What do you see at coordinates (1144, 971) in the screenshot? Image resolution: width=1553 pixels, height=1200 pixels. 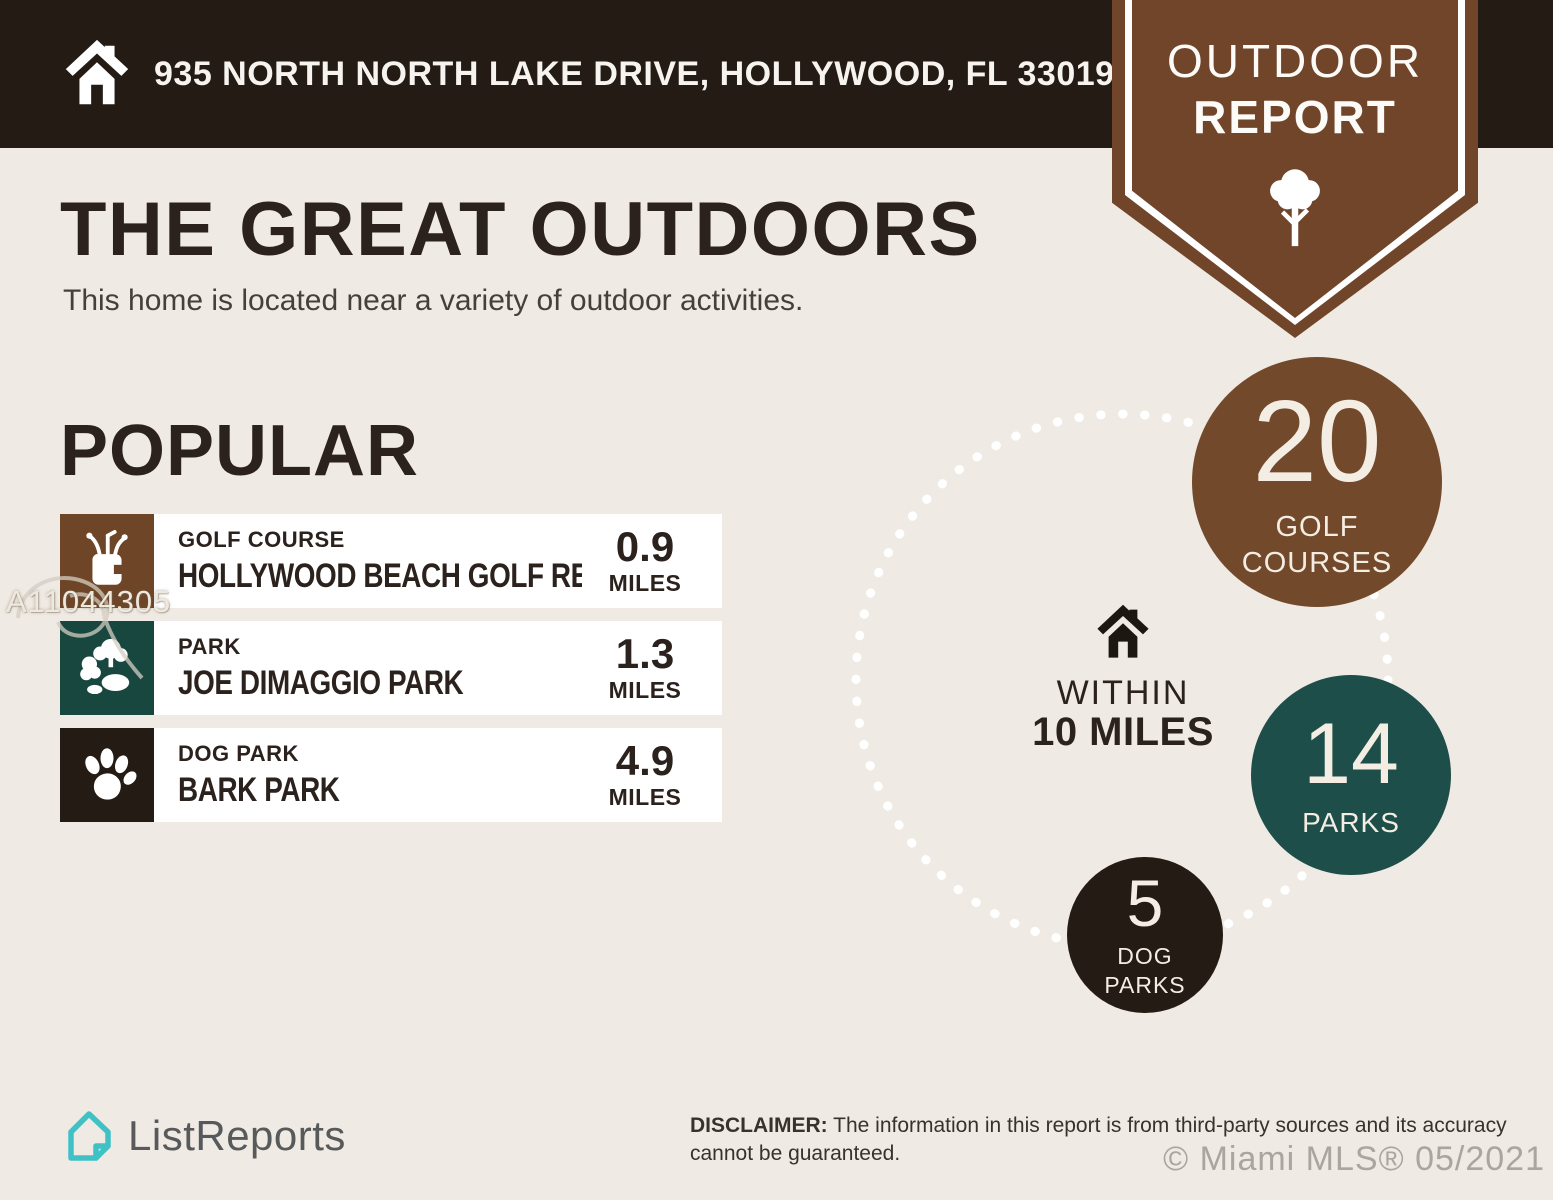 I see `stat-label: DOG PARKS` at bounding box center [1144, 971].